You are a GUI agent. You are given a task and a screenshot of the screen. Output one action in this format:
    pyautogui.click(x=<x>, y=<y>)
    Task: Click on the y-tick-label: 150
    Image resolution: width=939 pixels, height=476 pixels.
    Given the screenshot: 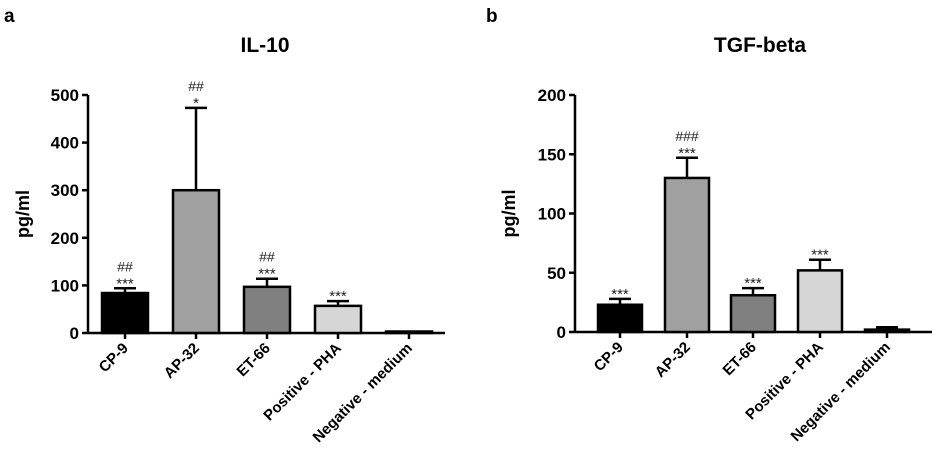 What is the action you would take?
    pyautogui.click(x=552, y=154)
    